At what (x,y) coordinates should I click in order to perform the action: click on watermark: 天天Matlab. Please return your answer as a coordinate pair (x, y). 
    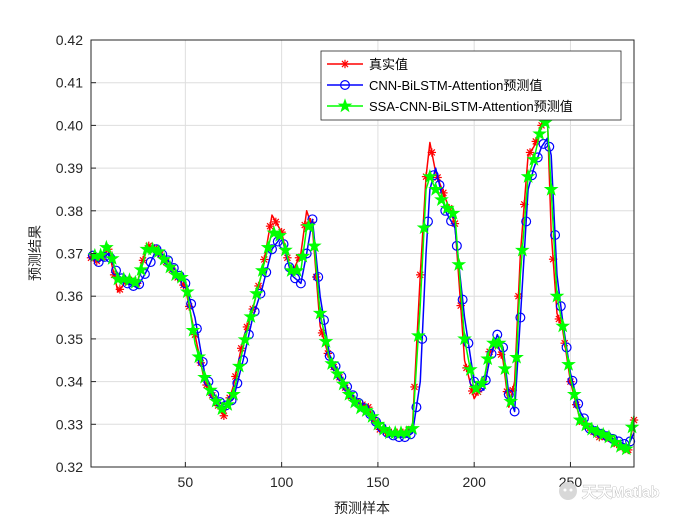
    Looking at the image, I should click on (609, 491).